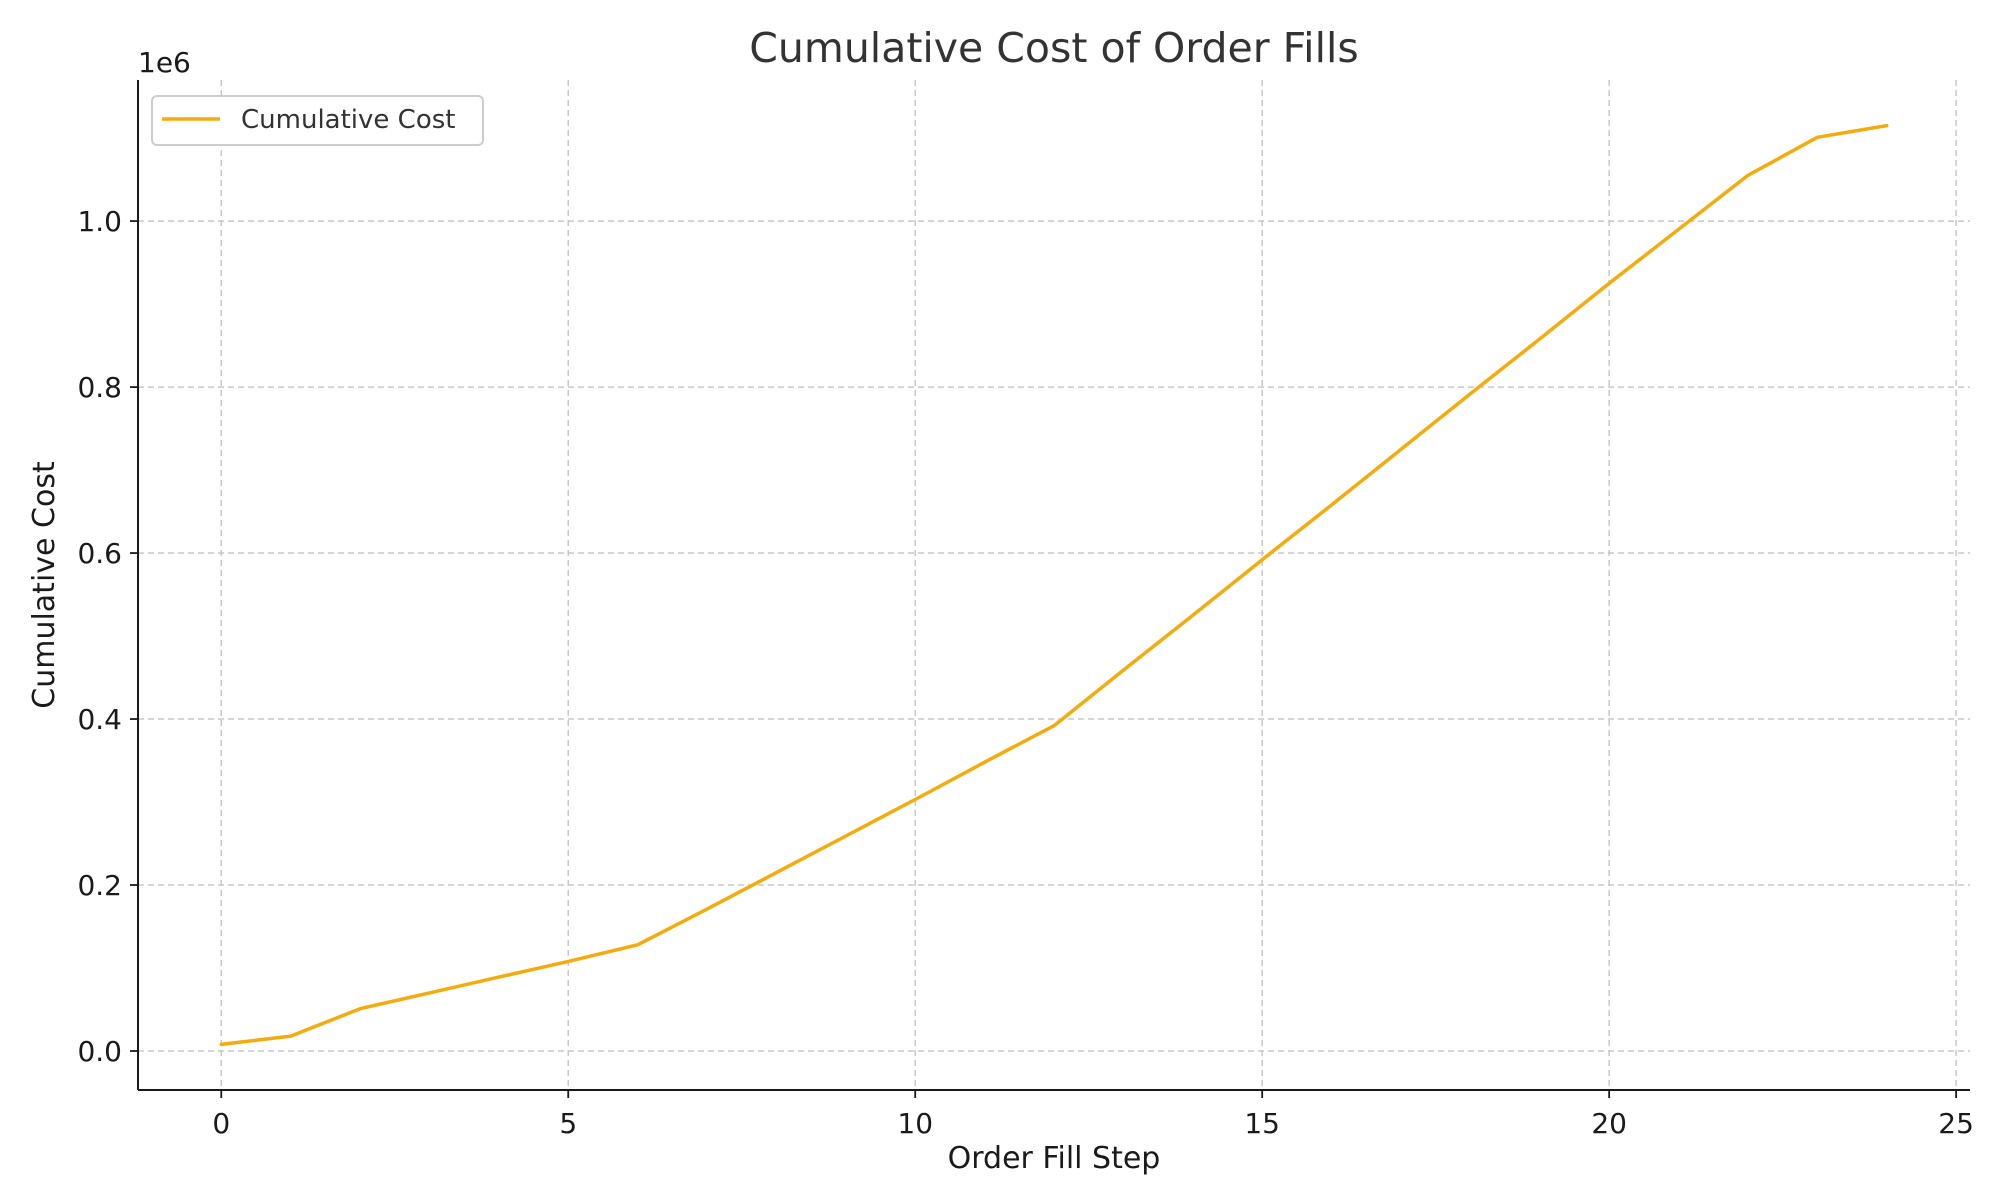 The width and height of the screenshot is (2000, 1200). What do you see at coordinates (348, 120) in the screenshot?
I see `legend-label: Cumulative Cost` at bounding box center [348, 120].